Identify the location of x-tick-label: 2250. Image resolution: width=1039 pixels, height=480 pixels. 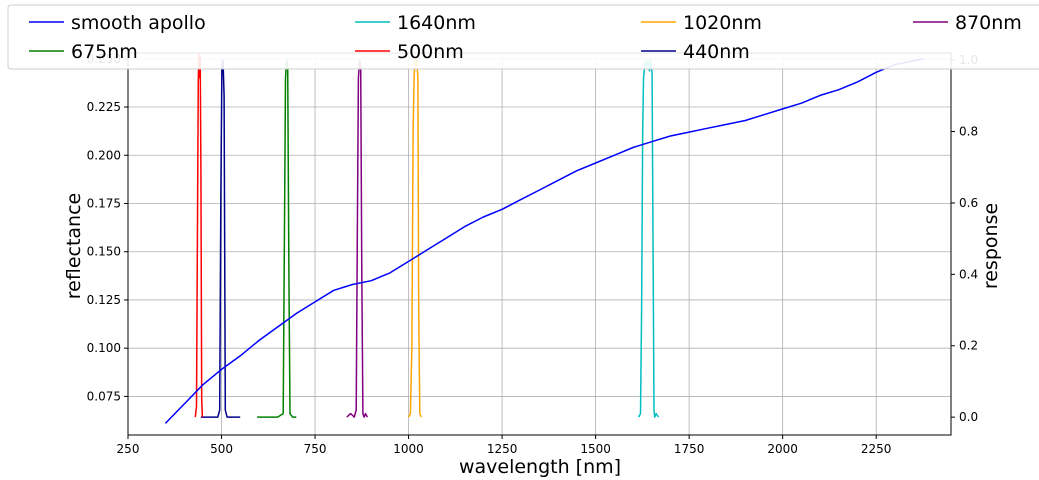
(876, 449).